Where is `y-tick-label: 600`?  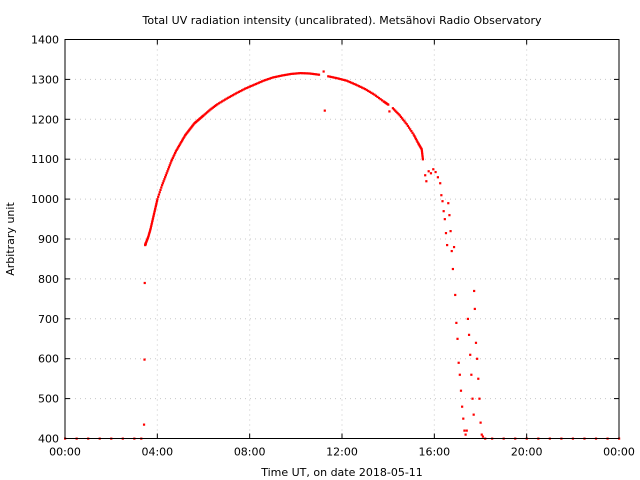
y-tick-label: 600 is located at coordinates (48, 359).